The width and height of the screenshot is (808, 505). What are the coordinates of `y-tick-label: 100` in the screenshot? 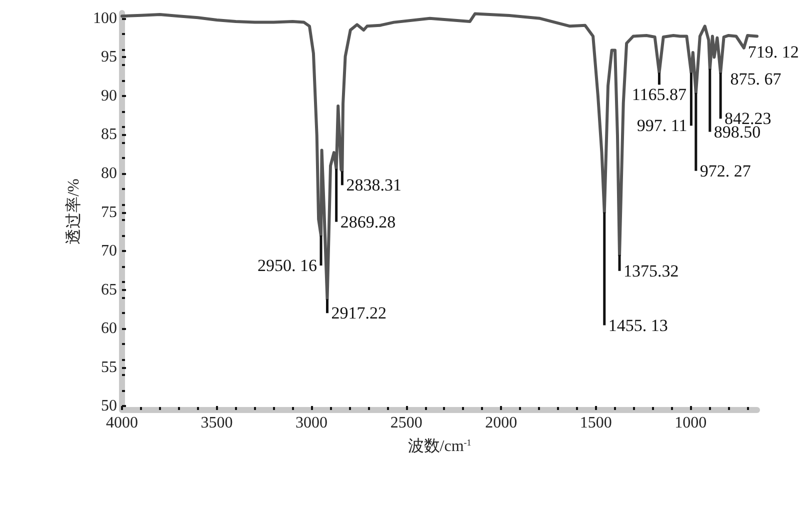 It's located at (105, 18).